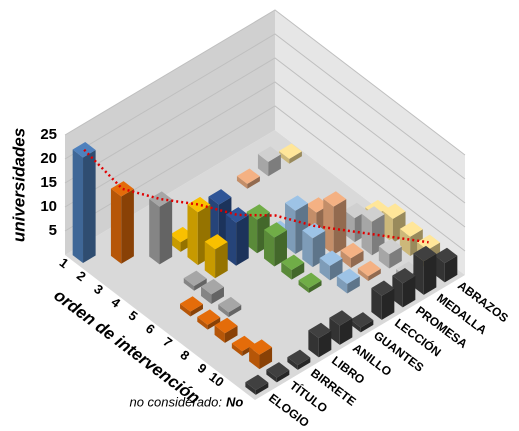 Image resolution: width=519 pixels, height=431 pixels. Describe the element at coordinates (234, 401) in the screenshot. I see `annotation-value: No` at that location.